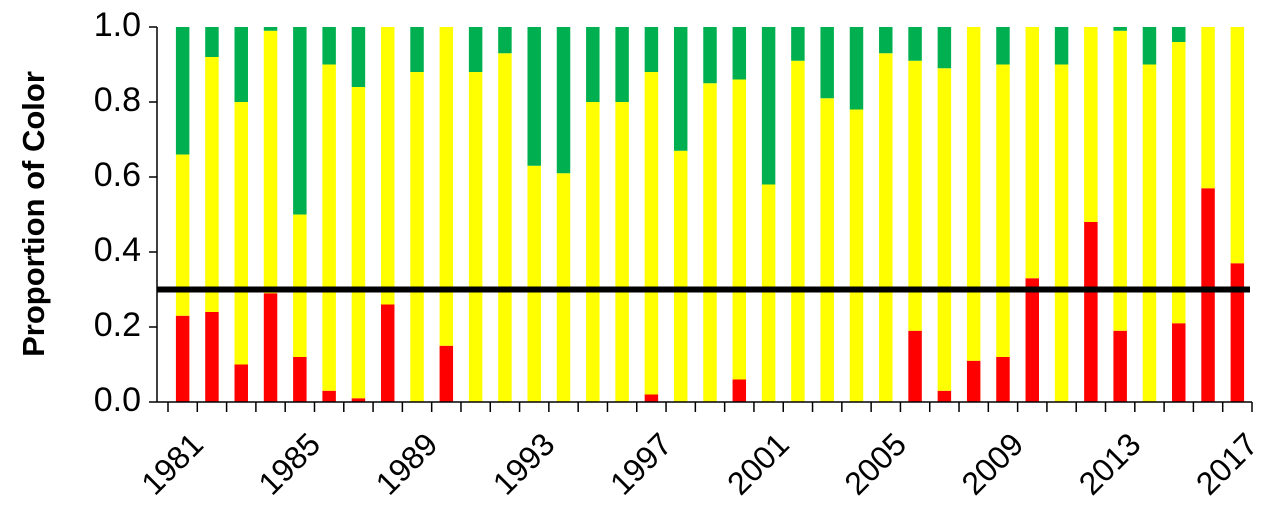 The height and width of the screenshot is (532, 1264). What do you see at coordinates (117, 175) in the screenshot?
I see `y-tick-label: 0.6` at bounding box center [117, 175].